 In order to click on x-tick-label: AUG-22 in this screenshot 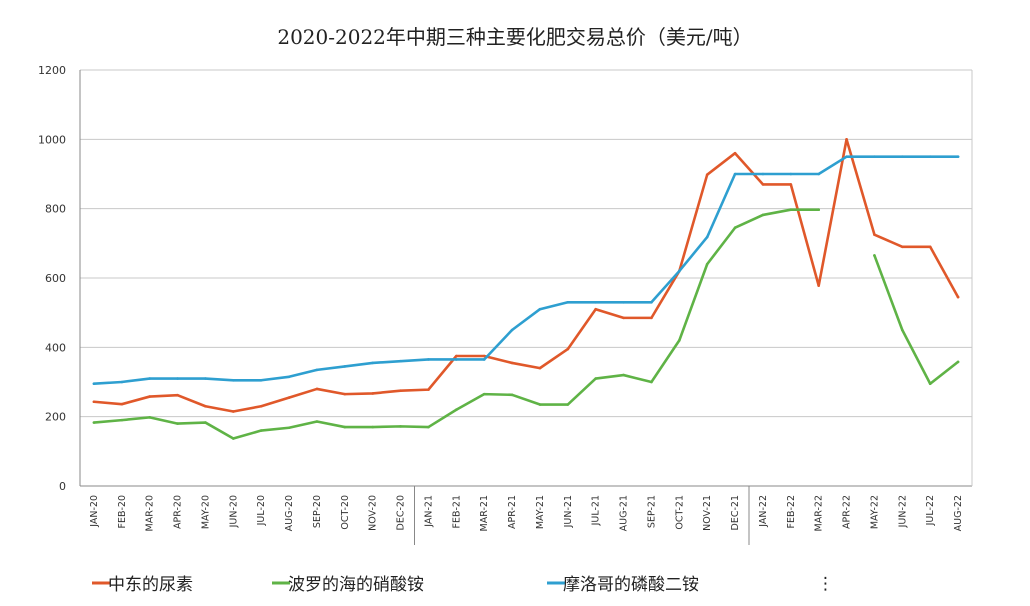, I will do `click(958, 513)`.